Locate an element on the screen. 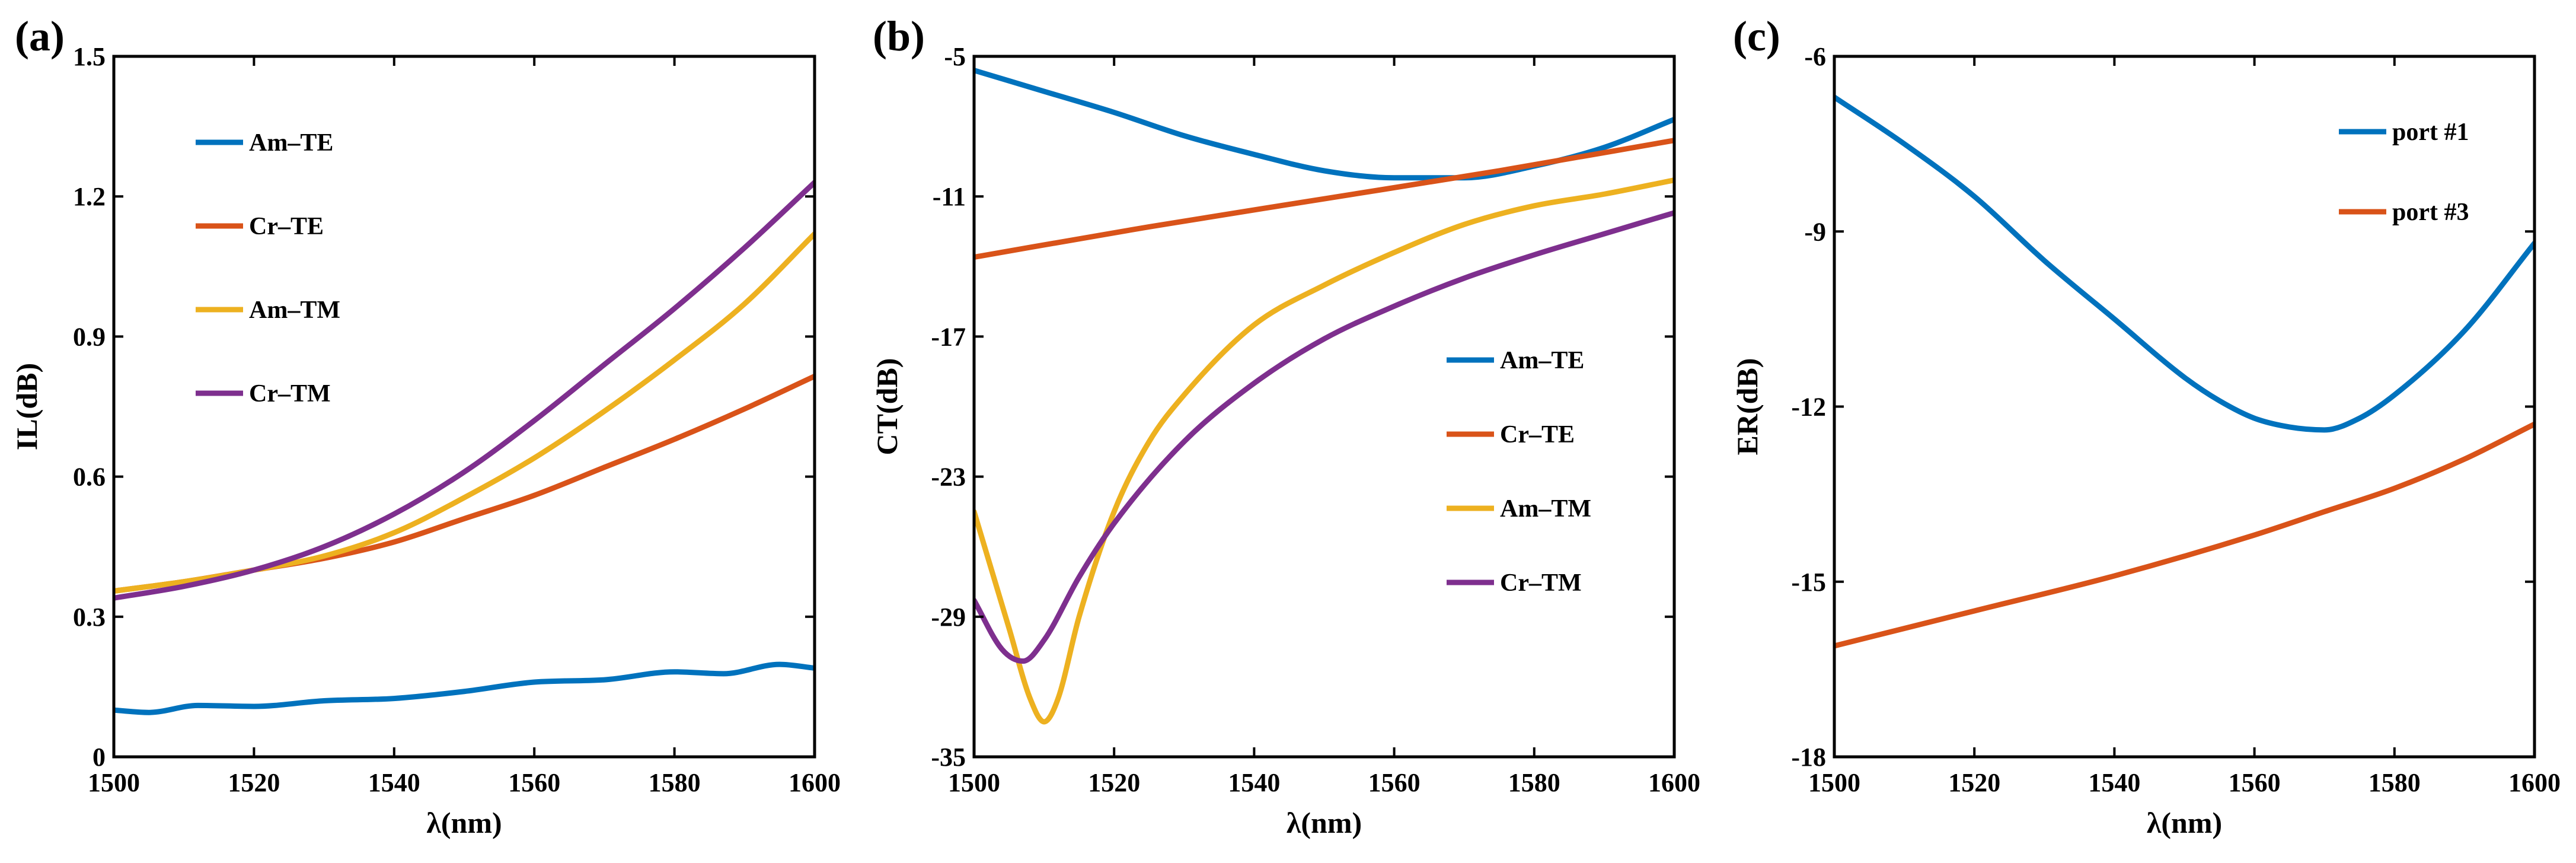  y-tick-label: -29 is located at coordinates (948, 617).